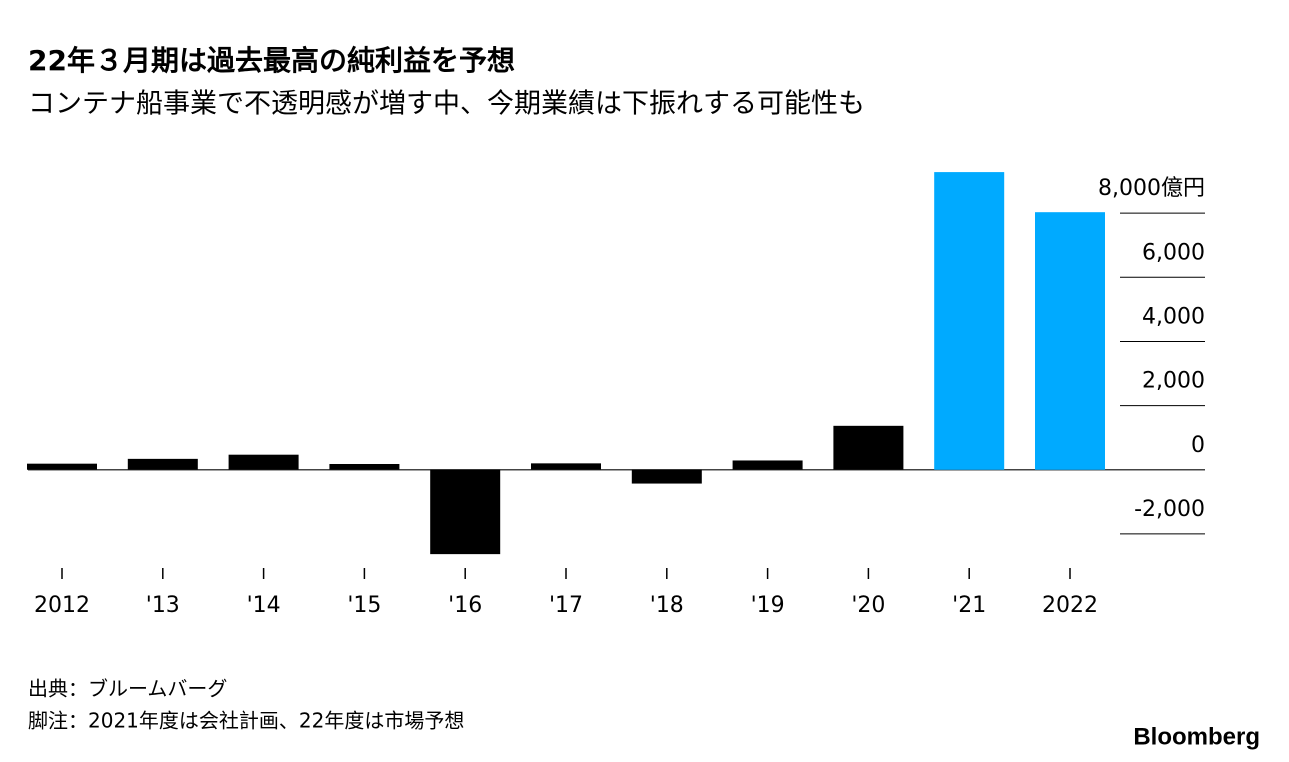 This screenshot has height=762, width=1289. Describe the element at coordinates (1196, 736) in the screenshot. I see `brand-logo: Bloomberg` at that location.